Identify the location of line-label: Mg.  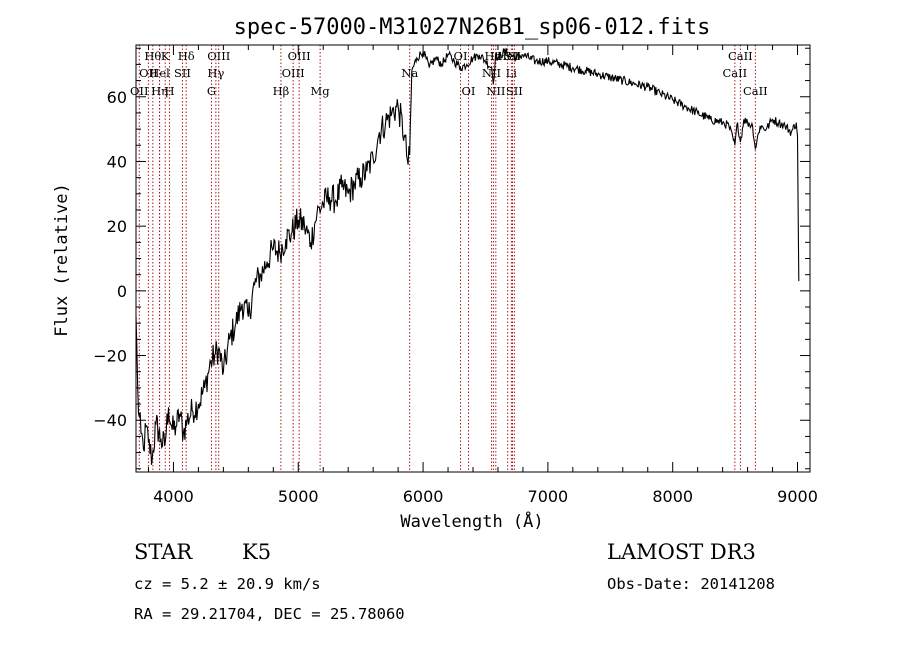
(321, 91).